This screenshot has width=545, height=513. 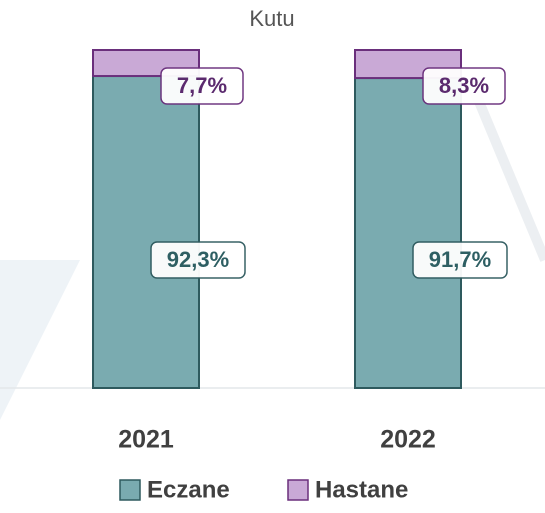 What do you see at coordinates (361, 489) in the screenshot?
I see `legend-label: Hastane` at bounding box center [361, 489].